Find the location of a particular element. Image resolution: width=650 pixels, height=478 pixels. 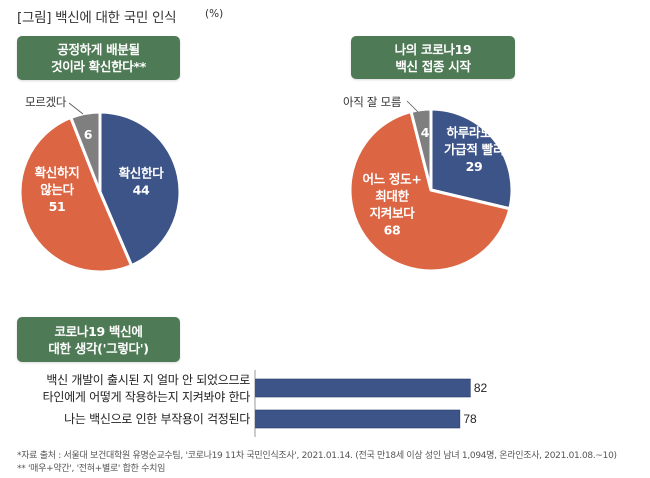

pie2-title-line2: 백신 접종 시작 is located at coordinates (433, 66).